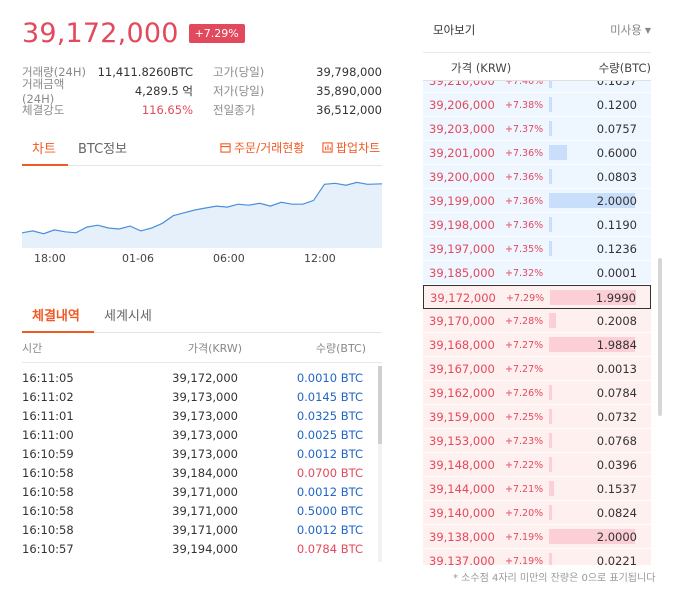 The image size is (700, 595). I want to click on orderbook-row: 39,197,000 +7.35% 0.1236, so click(537, 249).